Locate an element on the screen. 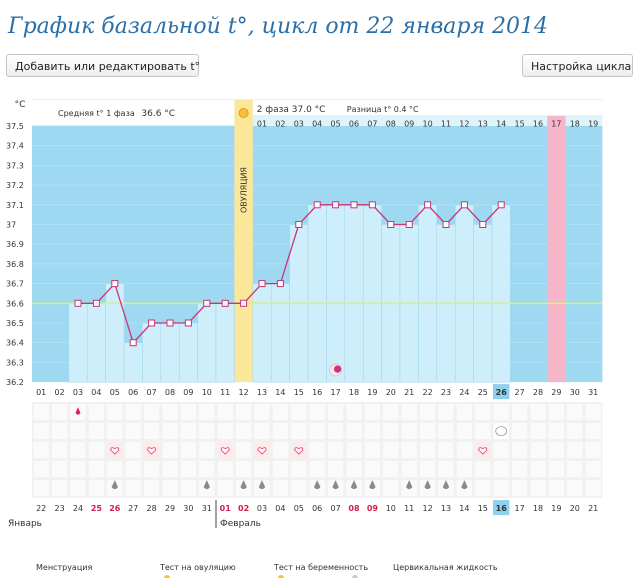 The width and height of the screenshot is (639, 578). cycle-settings-button: Настройка цикла is located at coordinates (577, 65).